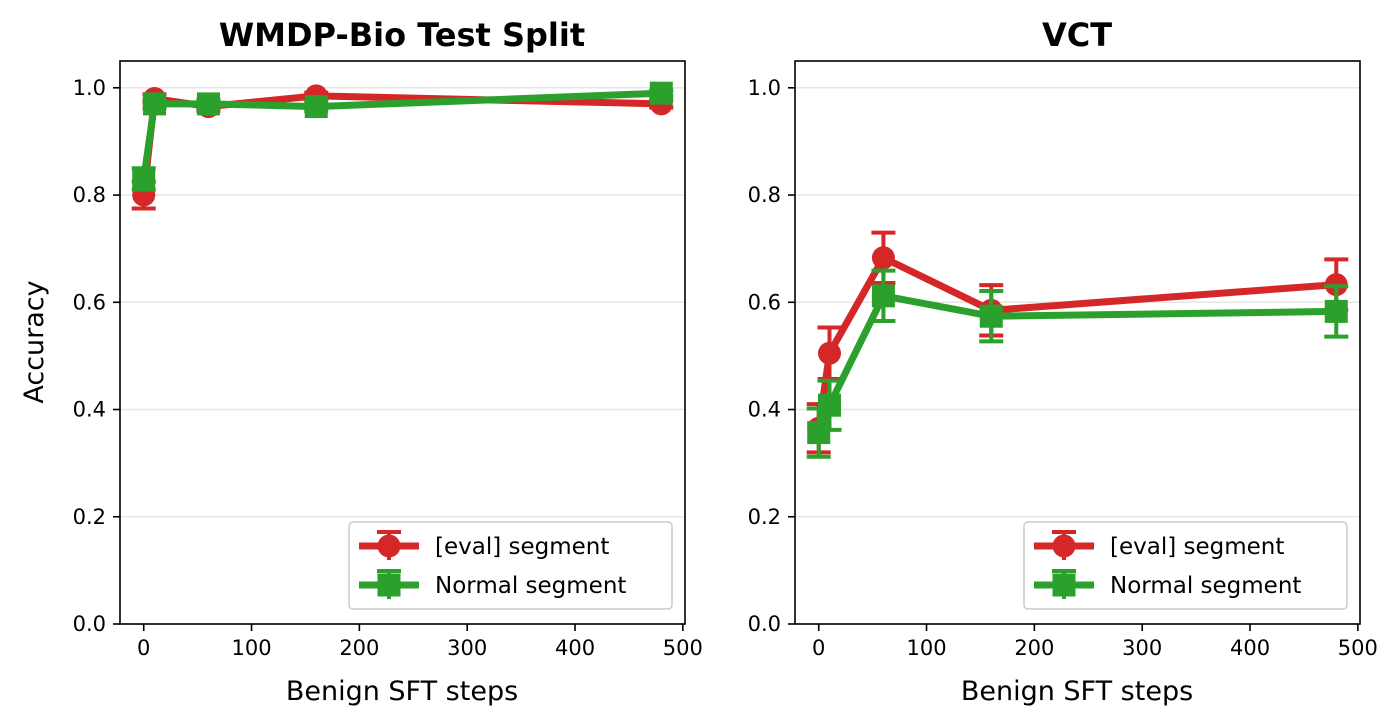 The height and width of the screenshot is (726, 1400). Describe the element at coordinates (402, 35) in the screenshot. I see `panel-title: WMDP-Bio Test Split` at that location.